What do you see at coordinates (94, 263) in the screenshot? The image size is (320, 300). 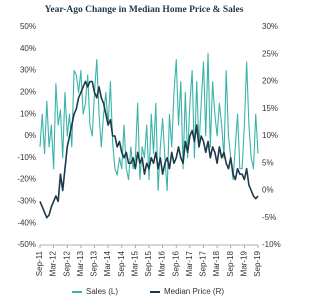 I see `x-tick-label: Sep-13` at bounding box center [94, 263].